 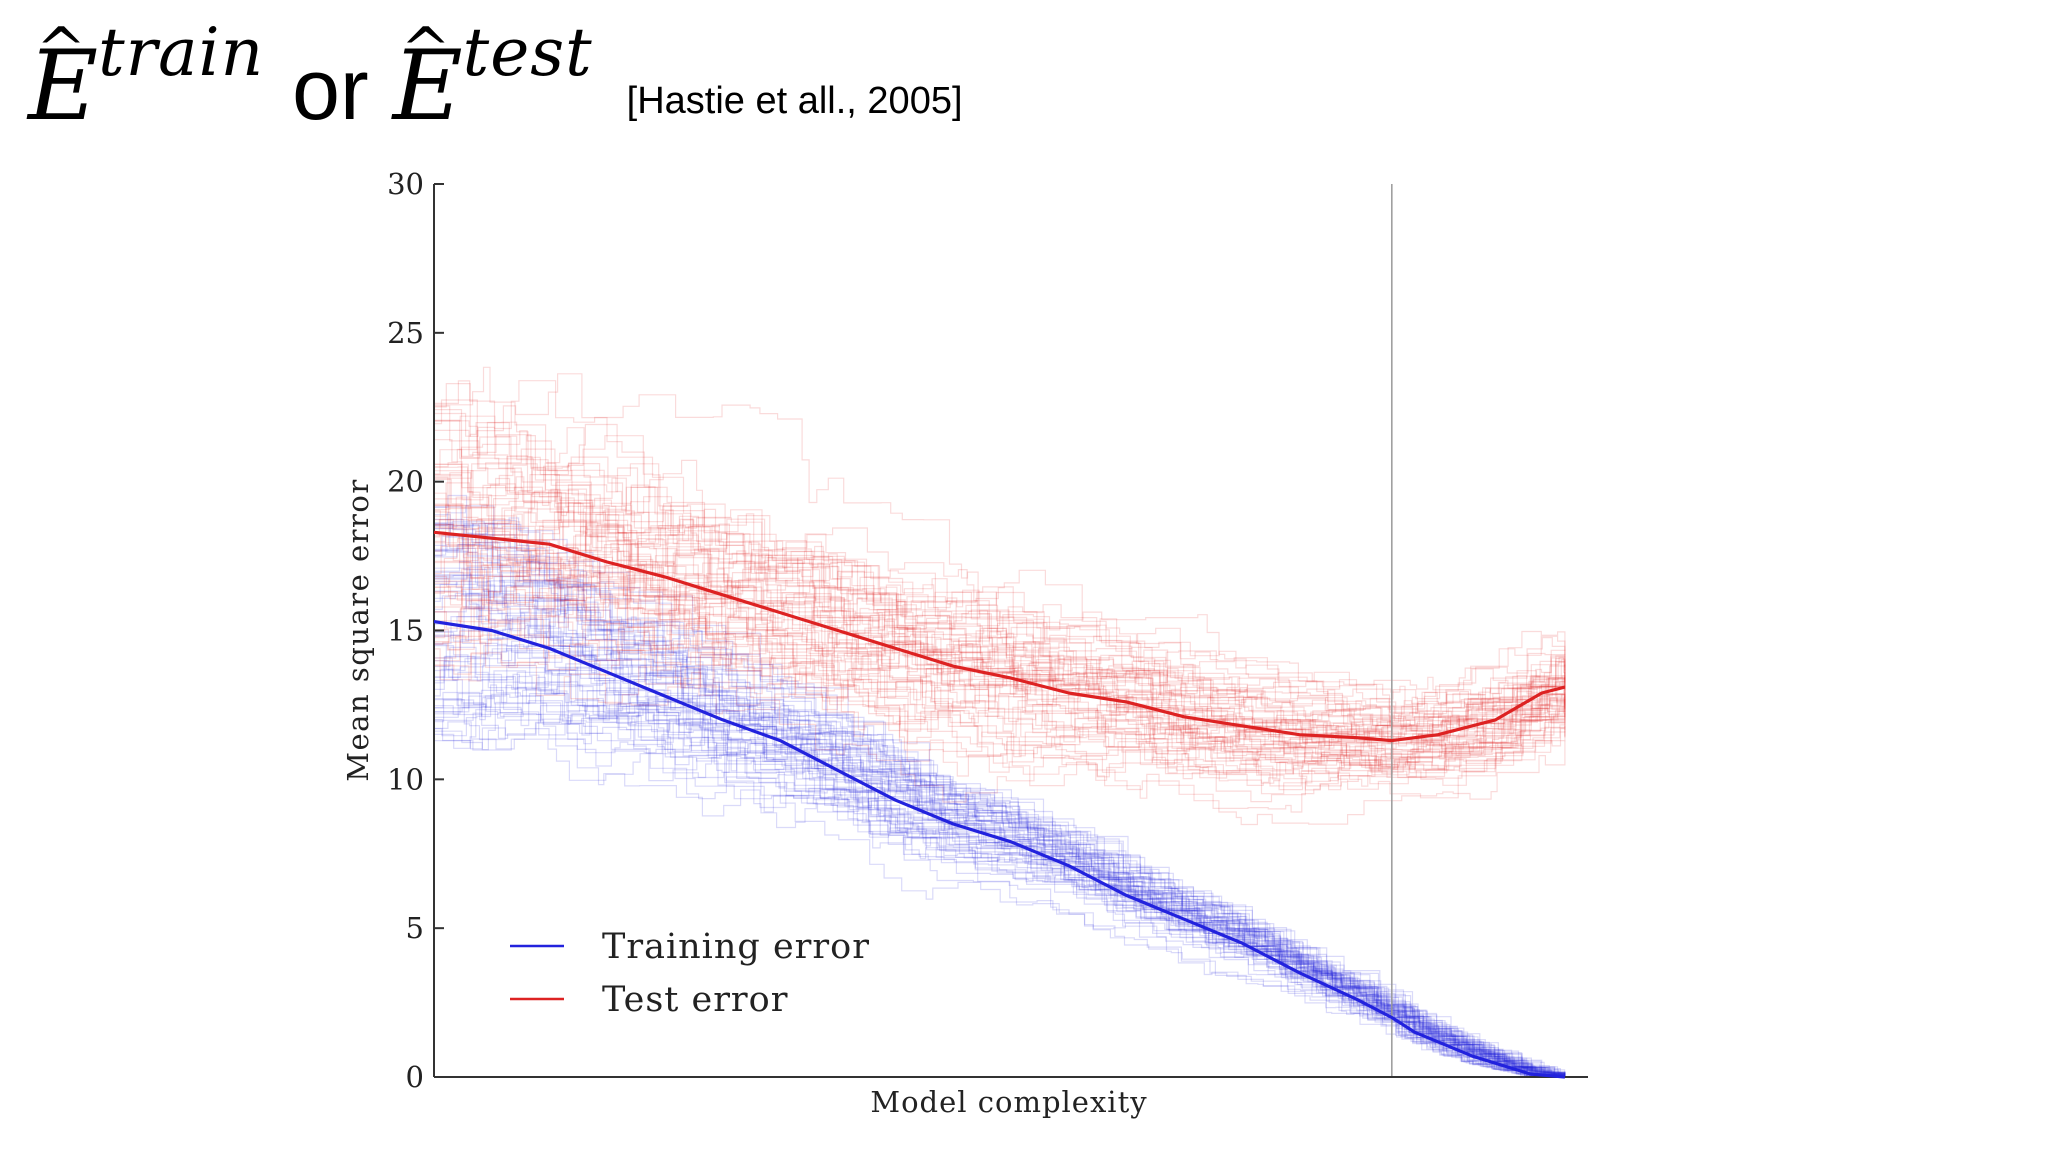 What do you see at coordinates (695, 1000) in the screenshot?
I see `legend-label: Test error` at bounding box center [695, 1000].